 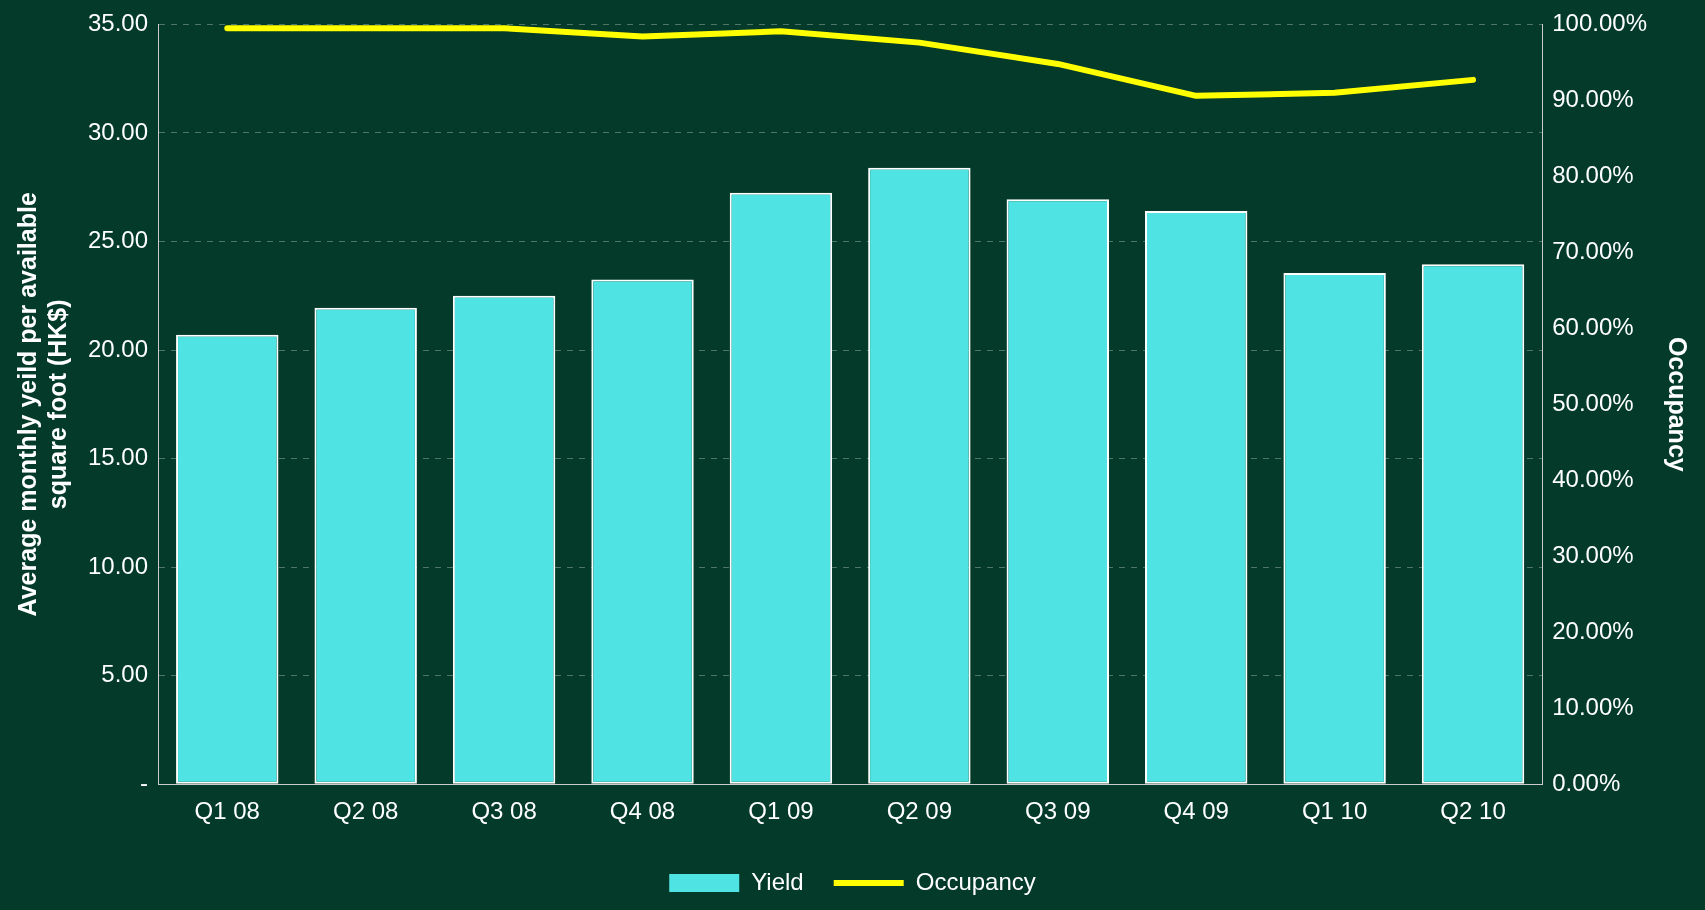 I want to click on x-tick-label: Q2 08, so click(x=365, y=811).